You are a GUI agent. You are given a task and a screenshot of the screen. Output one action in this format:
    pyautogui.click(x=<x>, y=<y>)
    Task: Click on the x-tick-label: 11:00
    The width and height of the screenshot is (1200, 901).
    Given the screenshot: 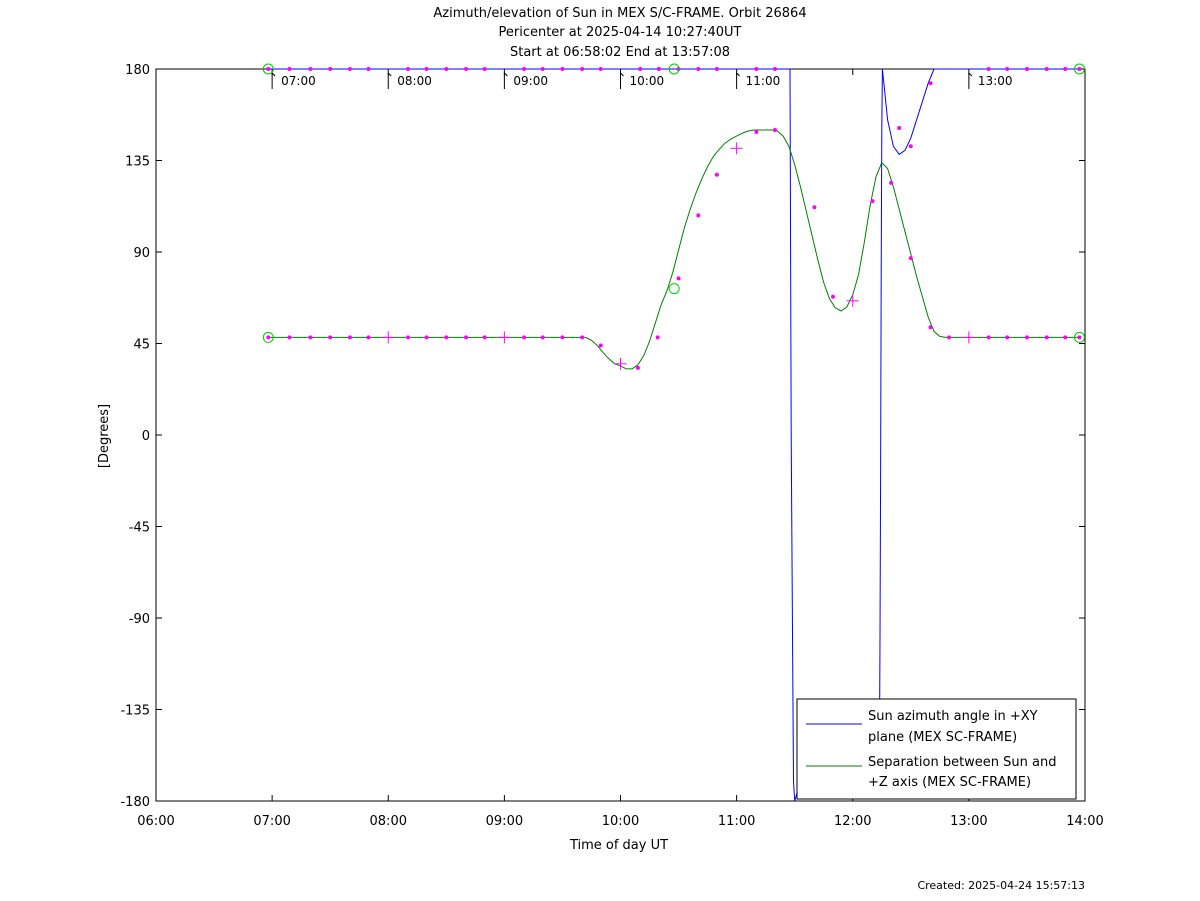 What is the action you would take?
    pyautogui.click(x=736, y=821)
    